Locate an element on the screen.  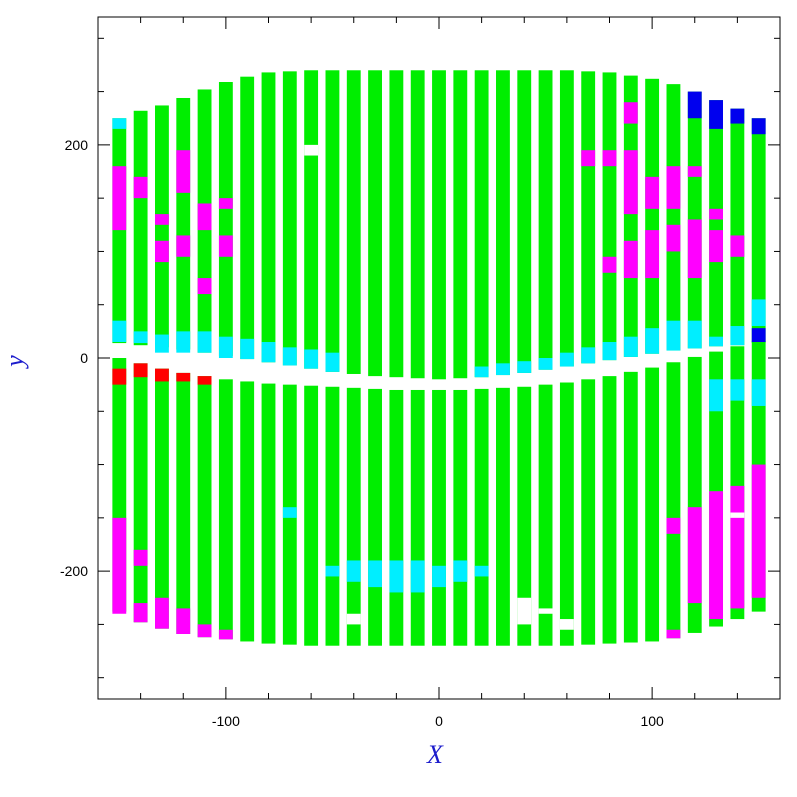
x-axis-title: X is located at coordinates (435, 754).